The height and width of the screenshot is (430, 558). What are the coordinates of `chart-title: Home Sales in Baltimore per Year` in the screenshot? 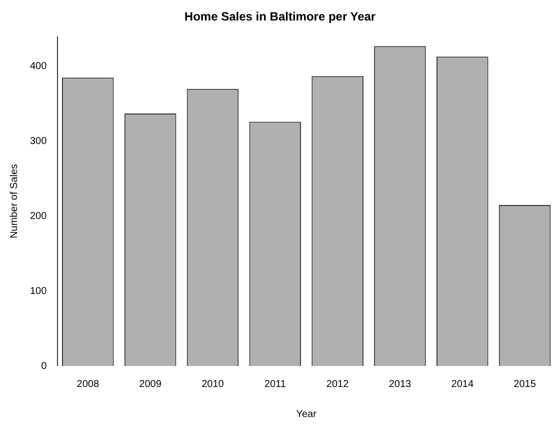 It's located at (280, 17).